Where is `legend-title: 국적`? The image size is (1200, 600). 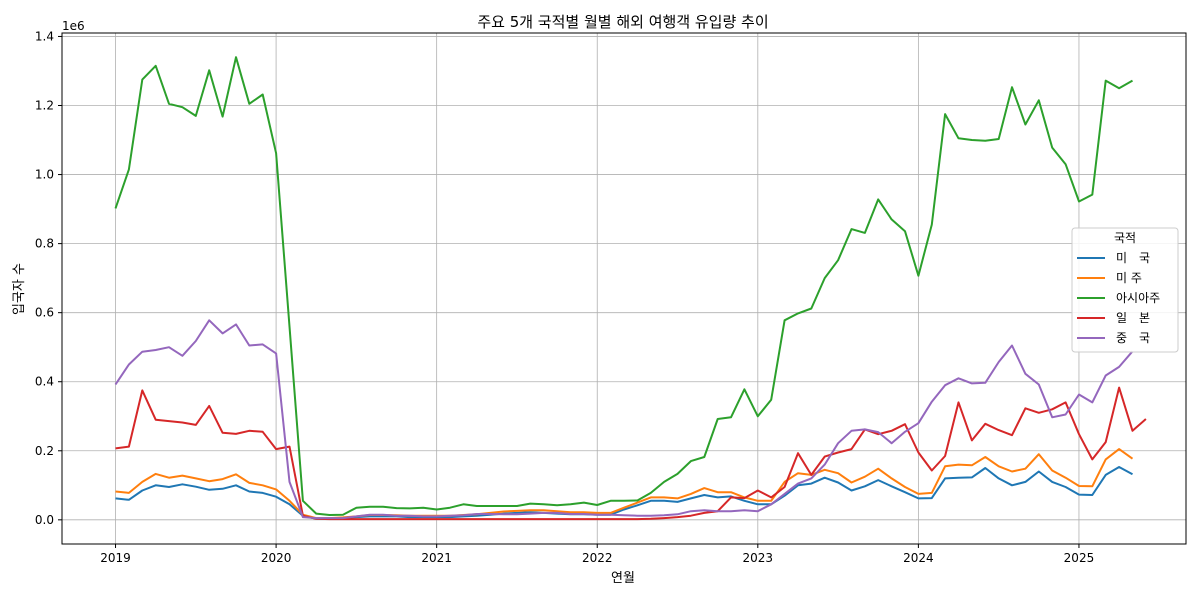 legend-title: 국적 is located at coordinates (1125, 238).